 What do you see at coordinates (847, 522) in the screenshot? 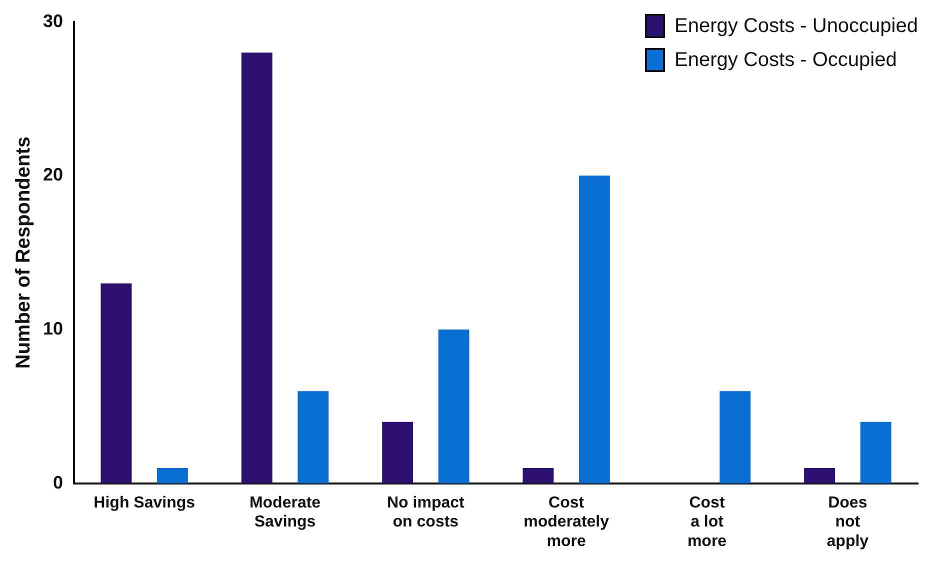
I see `x-tick-label: Does not apply` at bounding box center [847, 522].